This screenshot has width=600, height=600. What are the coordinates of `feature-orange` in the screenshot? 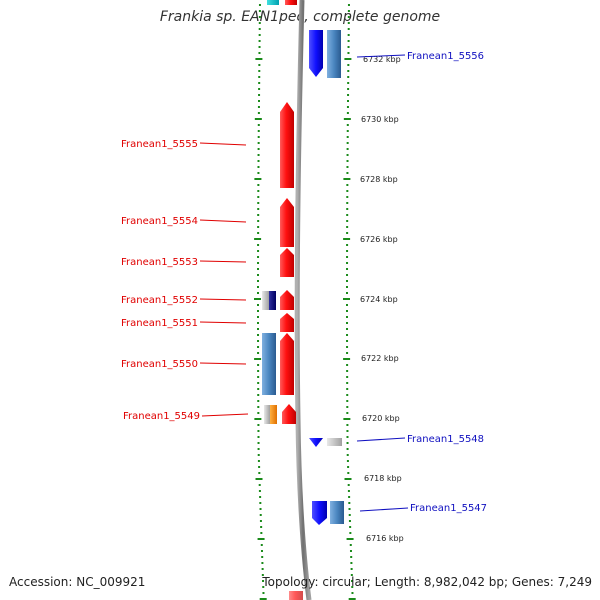 It's located at (273, 414).